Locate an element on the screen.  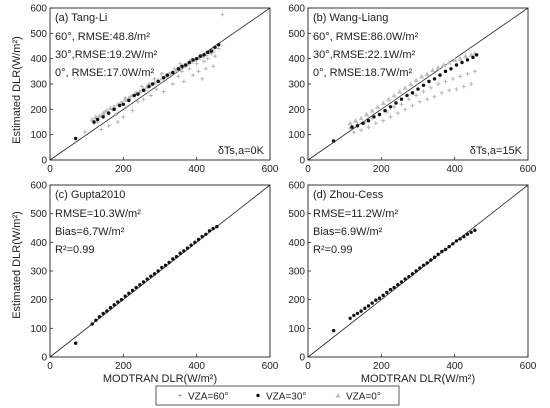
legend-label: VZA=60° is located at coordinates (208, 397).